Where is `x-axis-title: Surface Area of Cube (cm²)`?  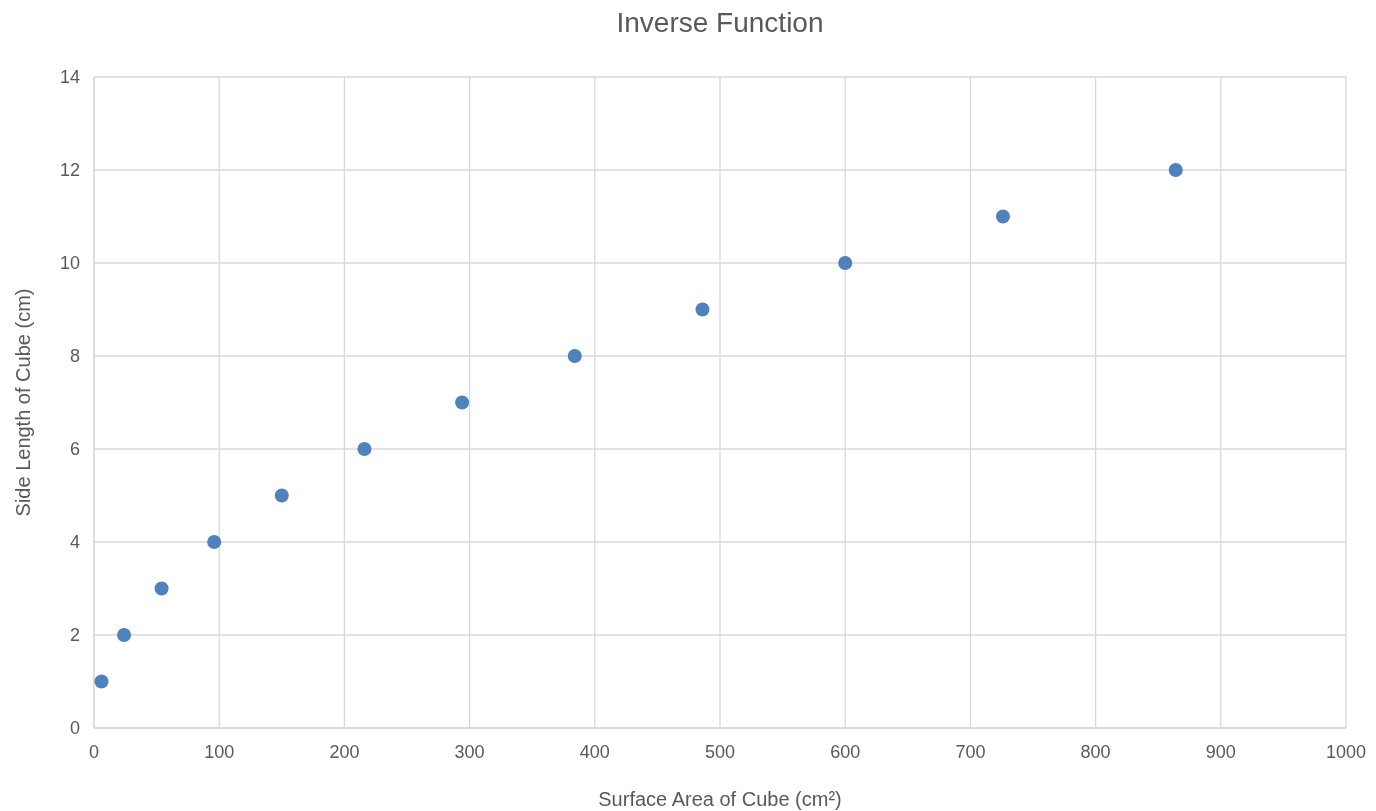
x-axis-title: Surface Area of Cube (cm²) is located at coordinates (720, 799).